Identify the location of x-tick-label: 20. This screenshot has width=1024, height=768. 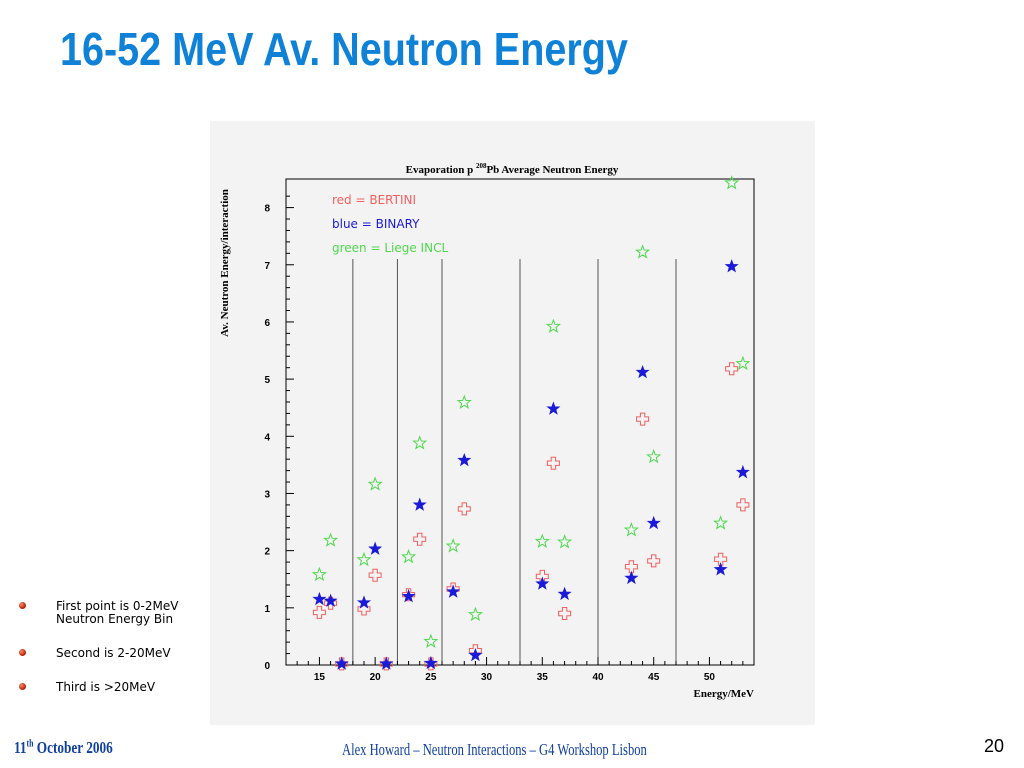
(376, 677).